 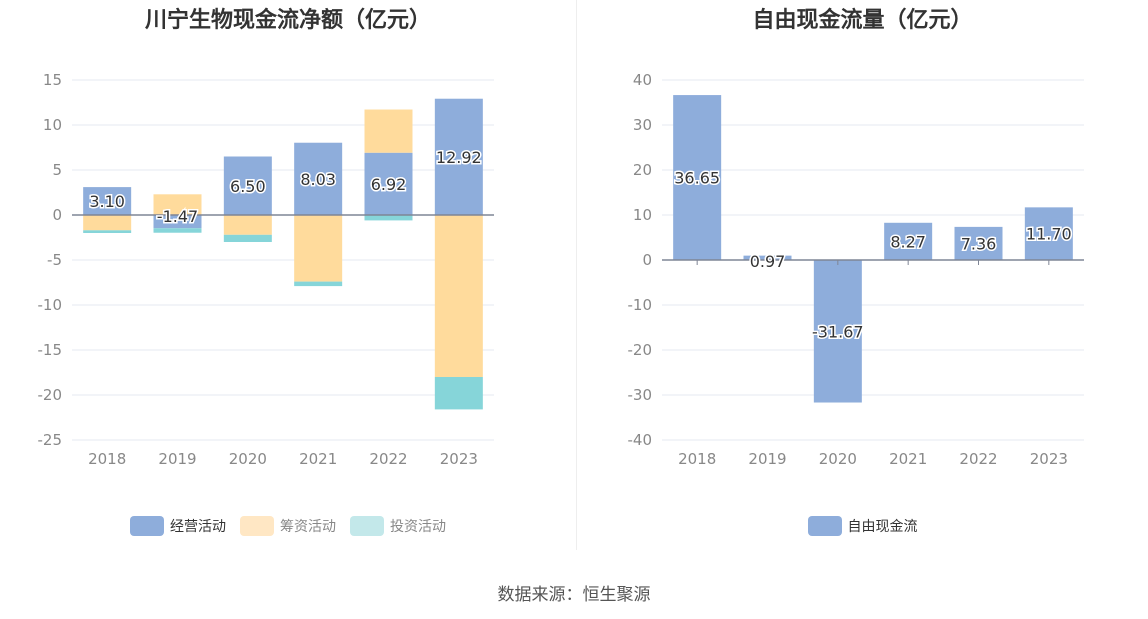 I want to click on panel-divider, so click(x=576, y=275).